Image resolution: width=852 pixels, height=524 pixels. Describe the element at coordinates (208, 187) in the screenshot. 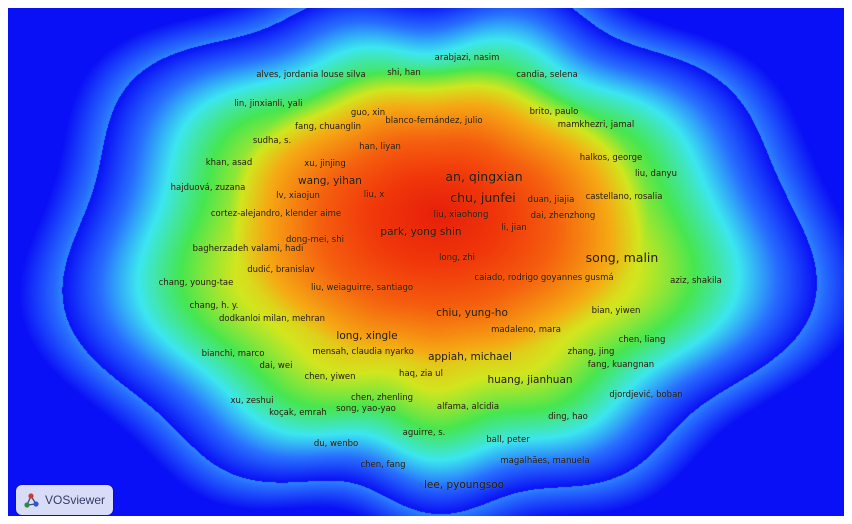

I see `author-label: hajduová, zuzana` at that location.